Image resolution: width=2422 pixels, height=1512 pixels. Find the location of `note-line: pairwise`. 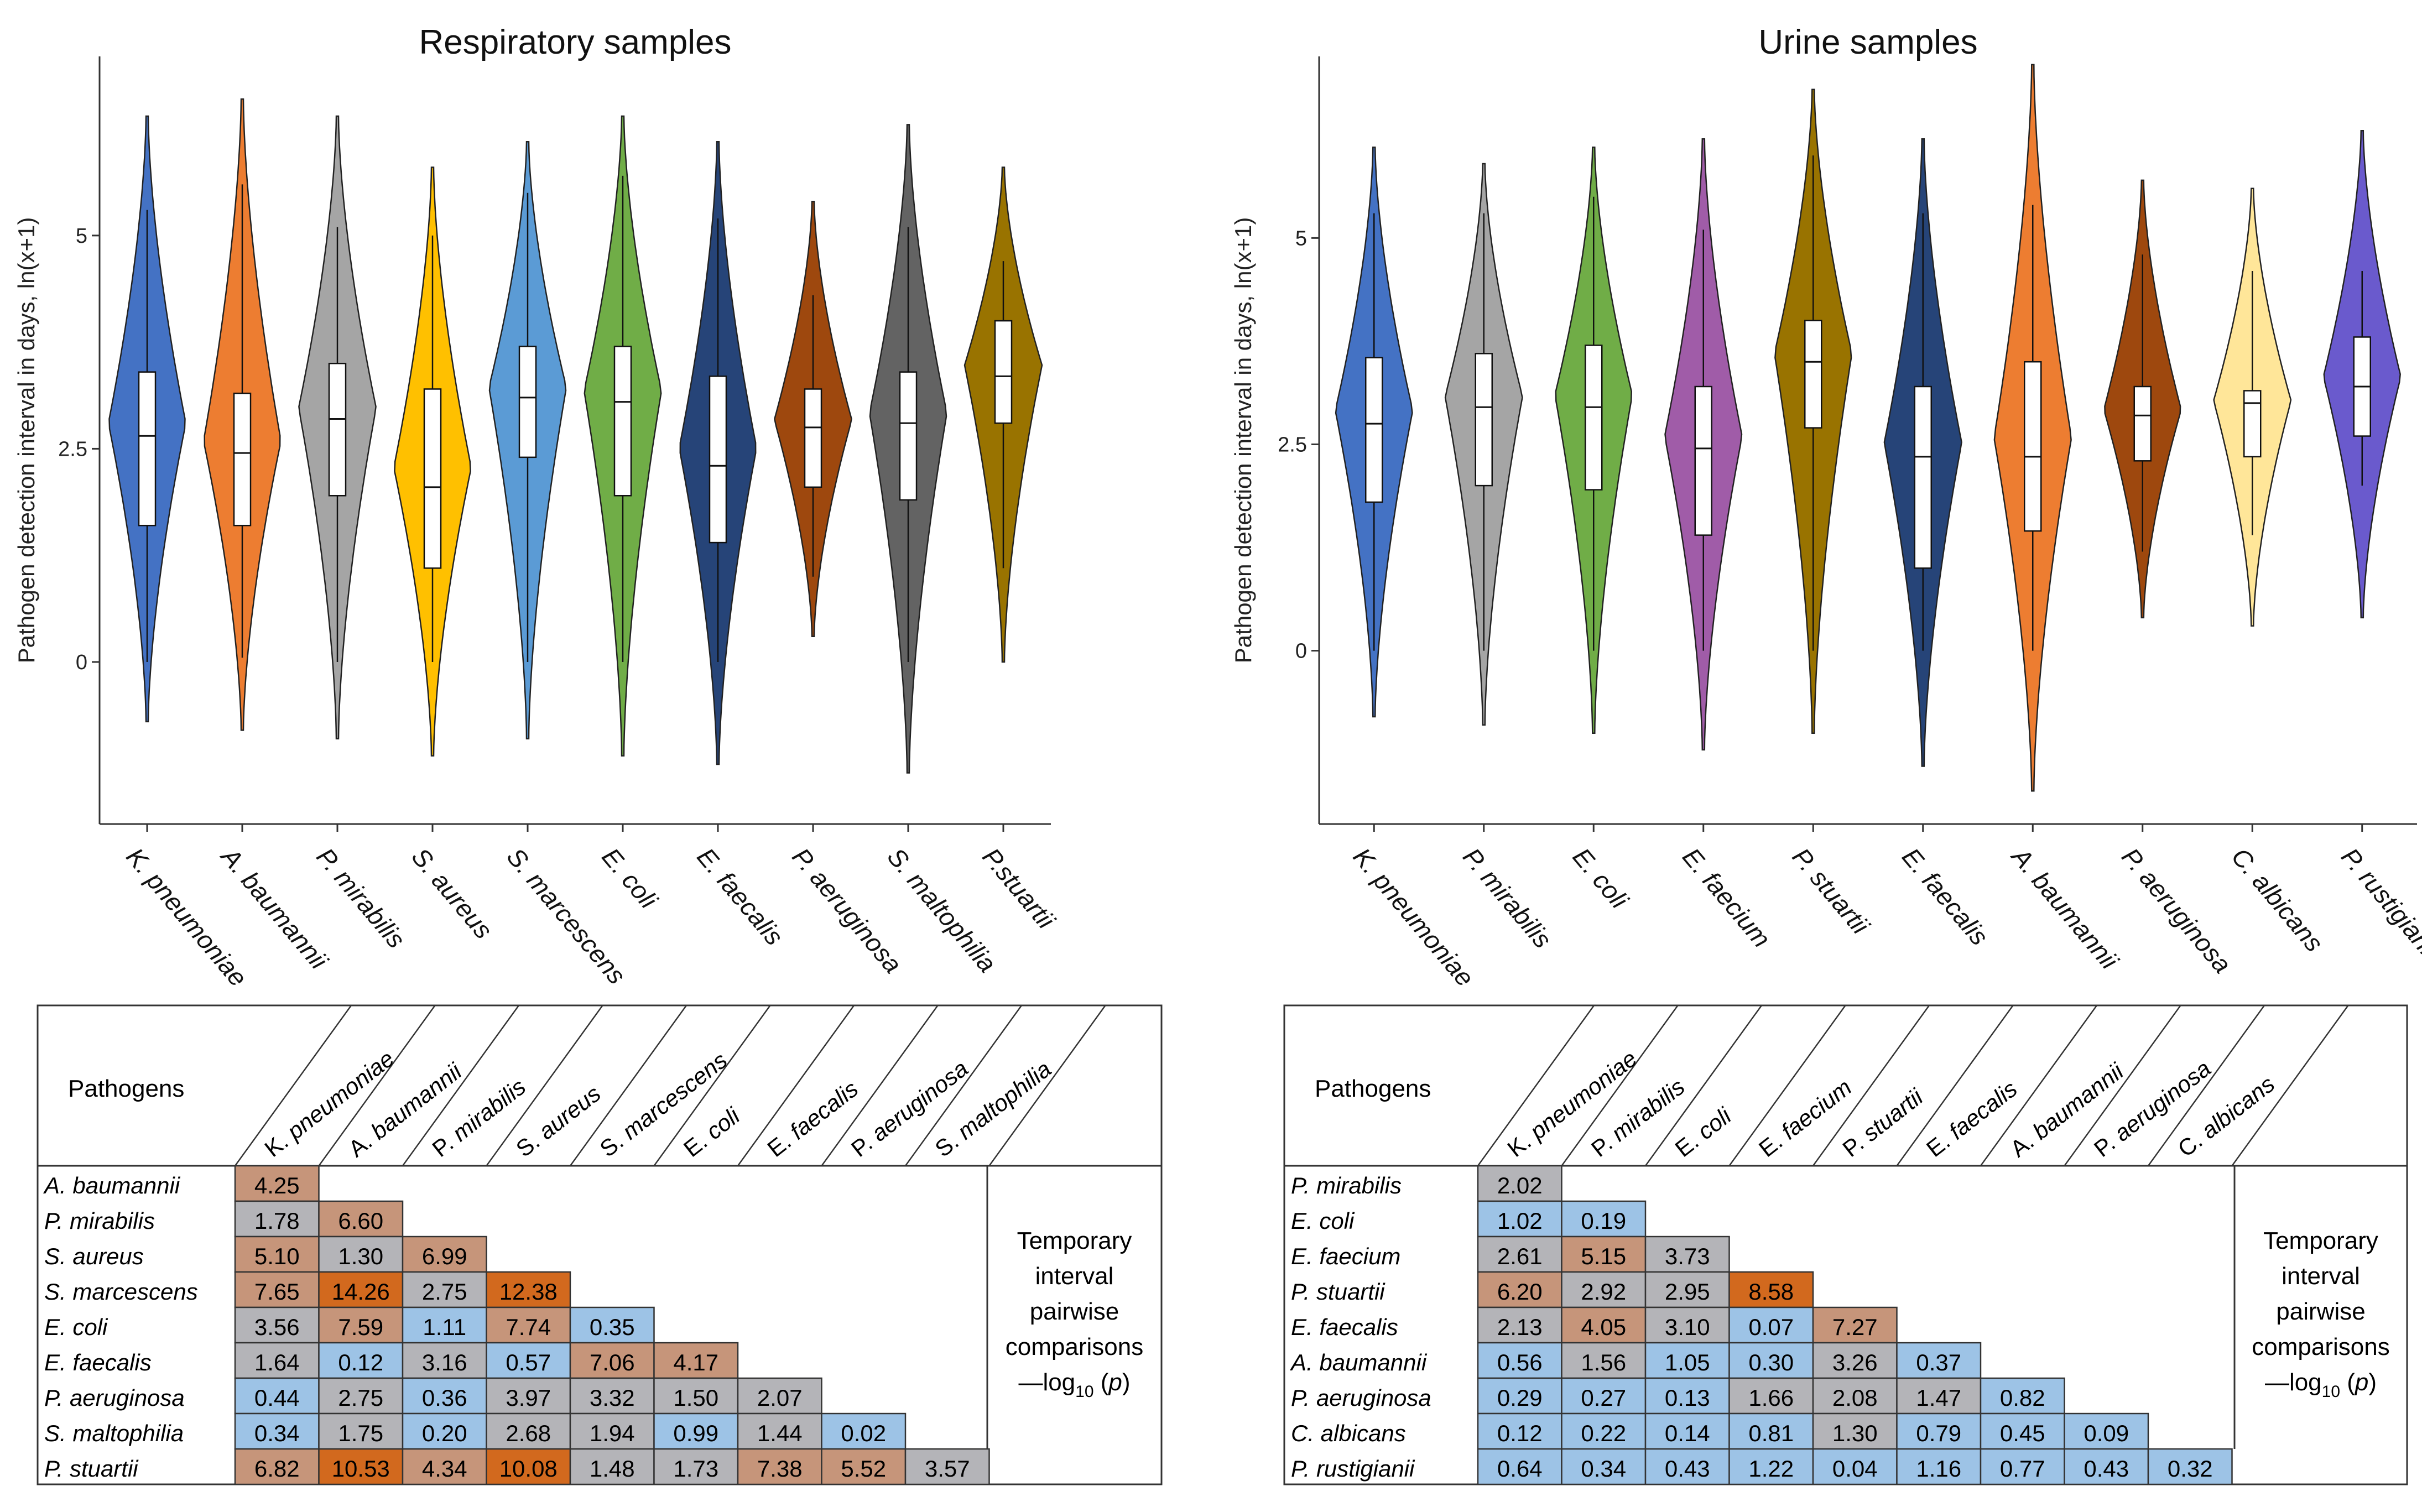

note-line: pairwise is located at coordinates (1074, 1311).